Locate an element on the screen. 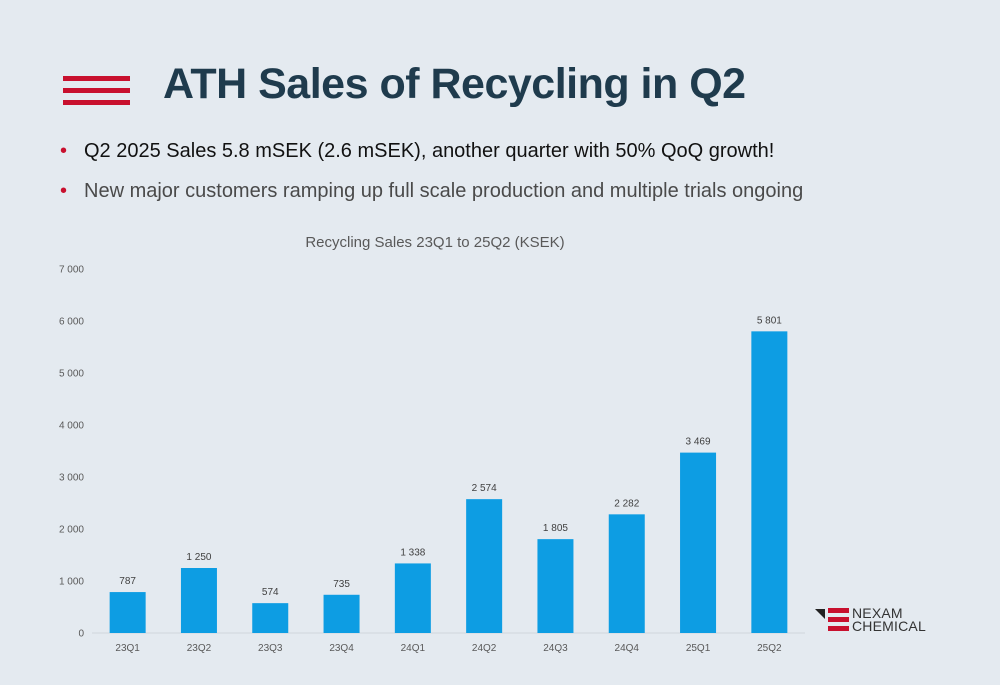 Image resolution: width=1000 pixels, height=685 pixels. x-tick-label: 24Q2 is located at coordinates (484, 648).